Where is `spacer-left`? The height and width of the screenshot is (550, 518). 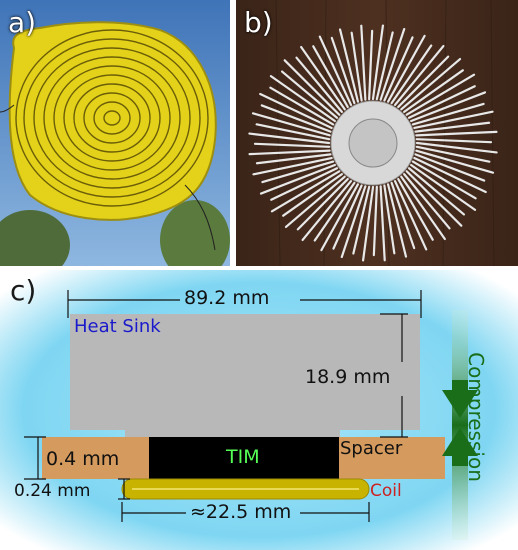
spacer-left is located at coordinates (96, 458).